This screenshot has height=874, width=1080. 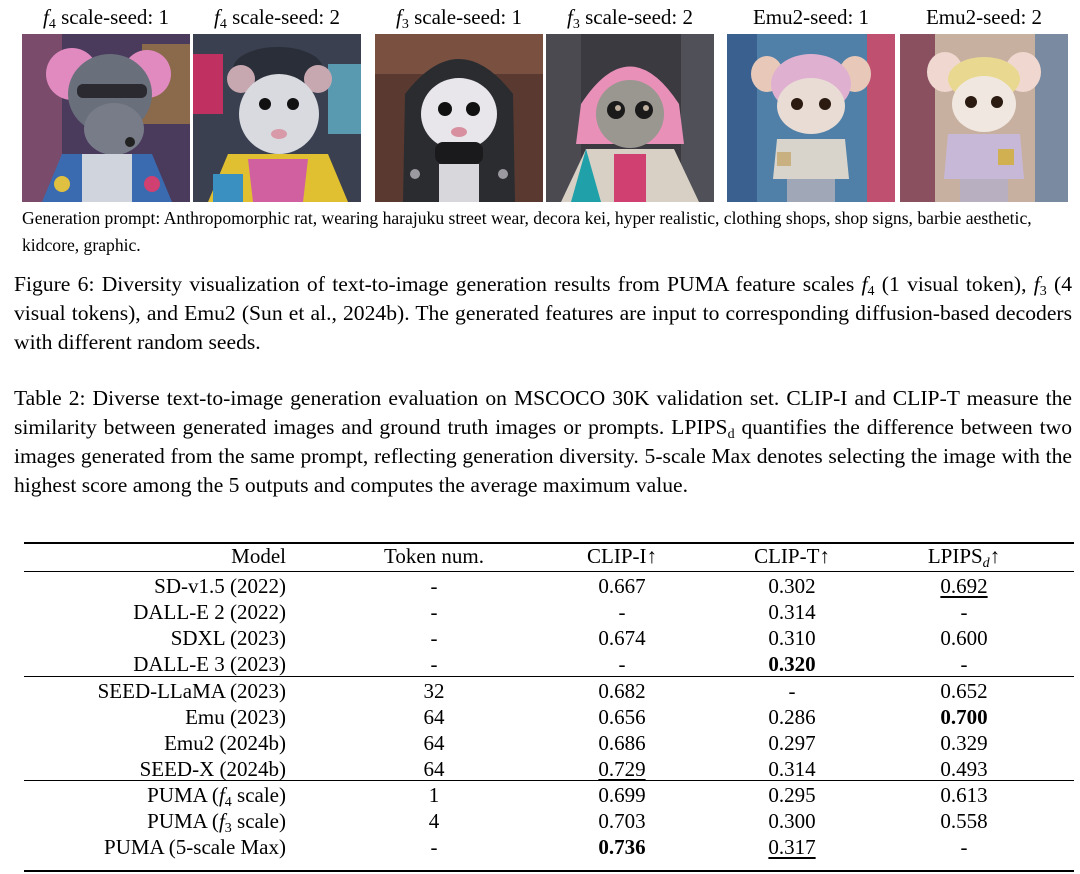 What do you see at coordinates (792, 717) in the screenshot?
I see `cell-clip-t: 0.286` at bounding box center [792, 717].